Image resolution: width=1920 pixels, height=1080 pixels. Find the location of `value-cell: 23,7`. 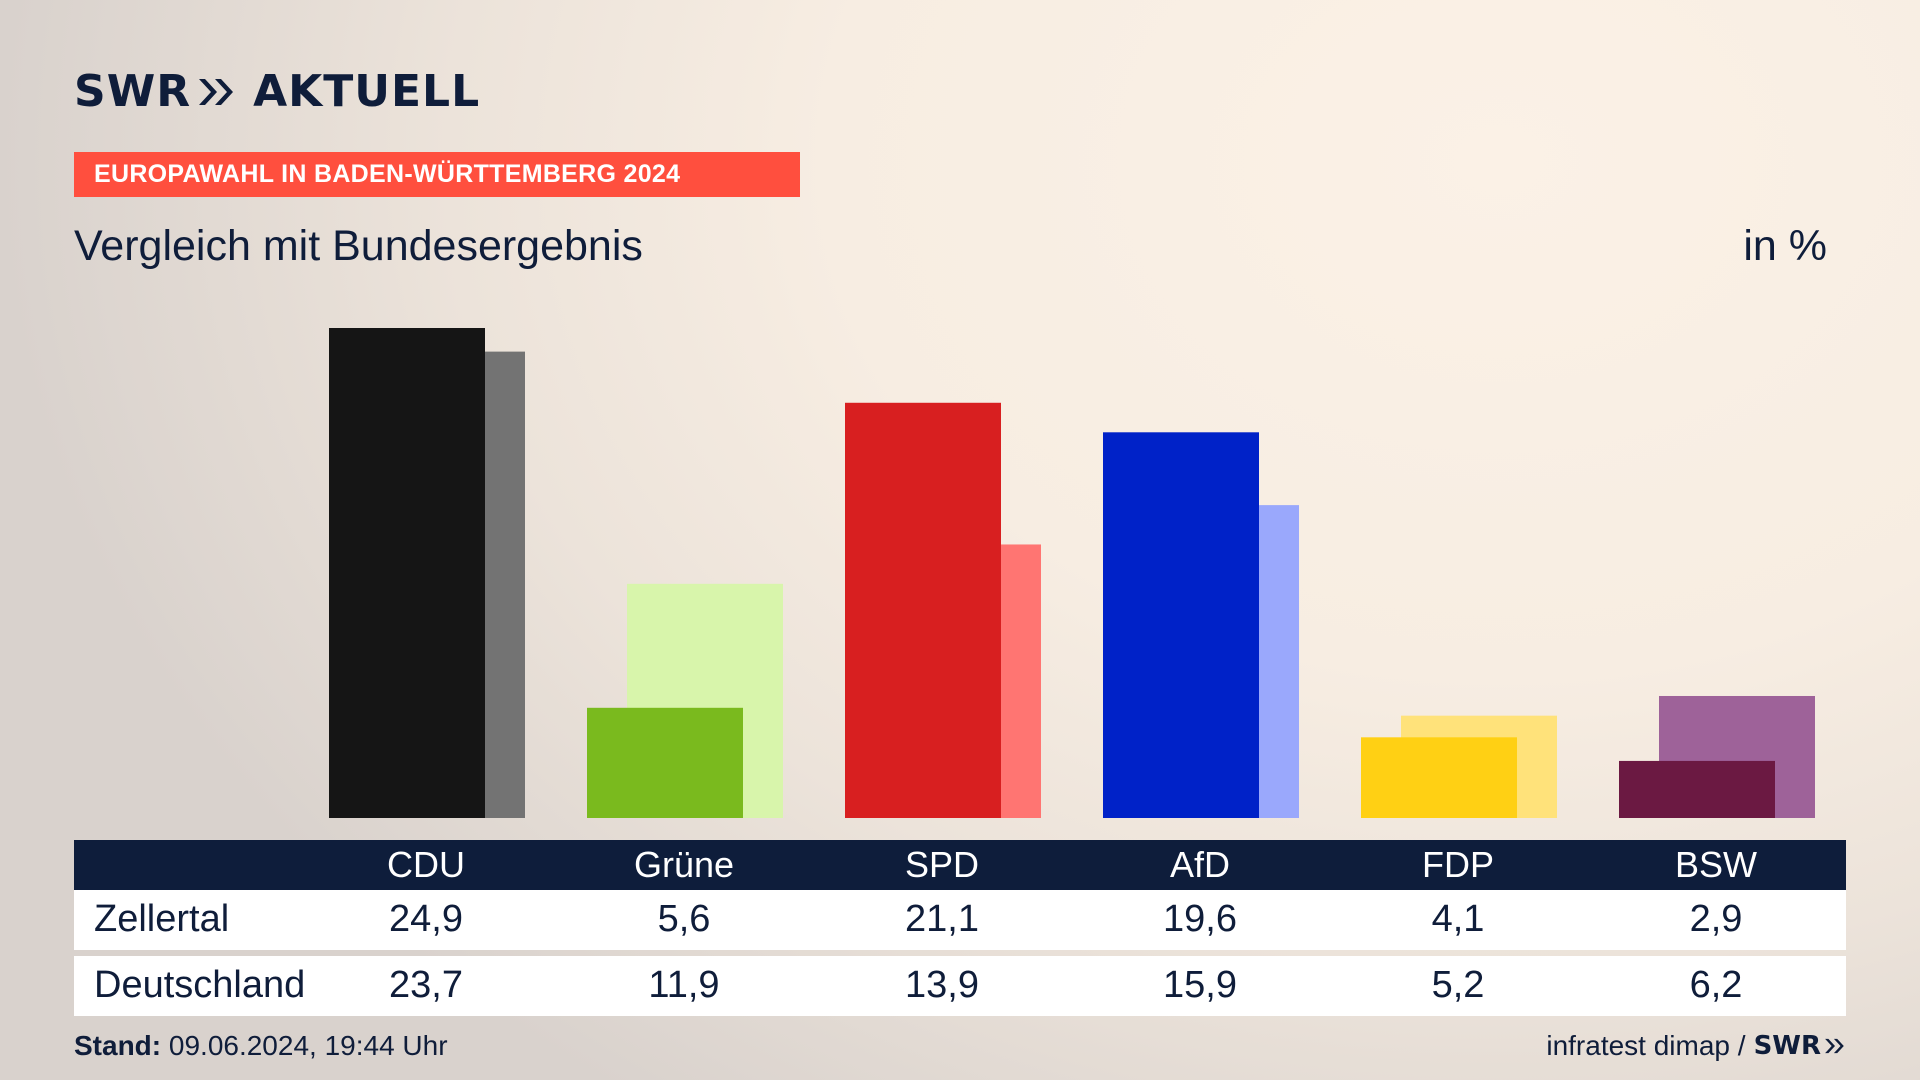

value-cell: 23,7 is located at coordinates (426, 985).